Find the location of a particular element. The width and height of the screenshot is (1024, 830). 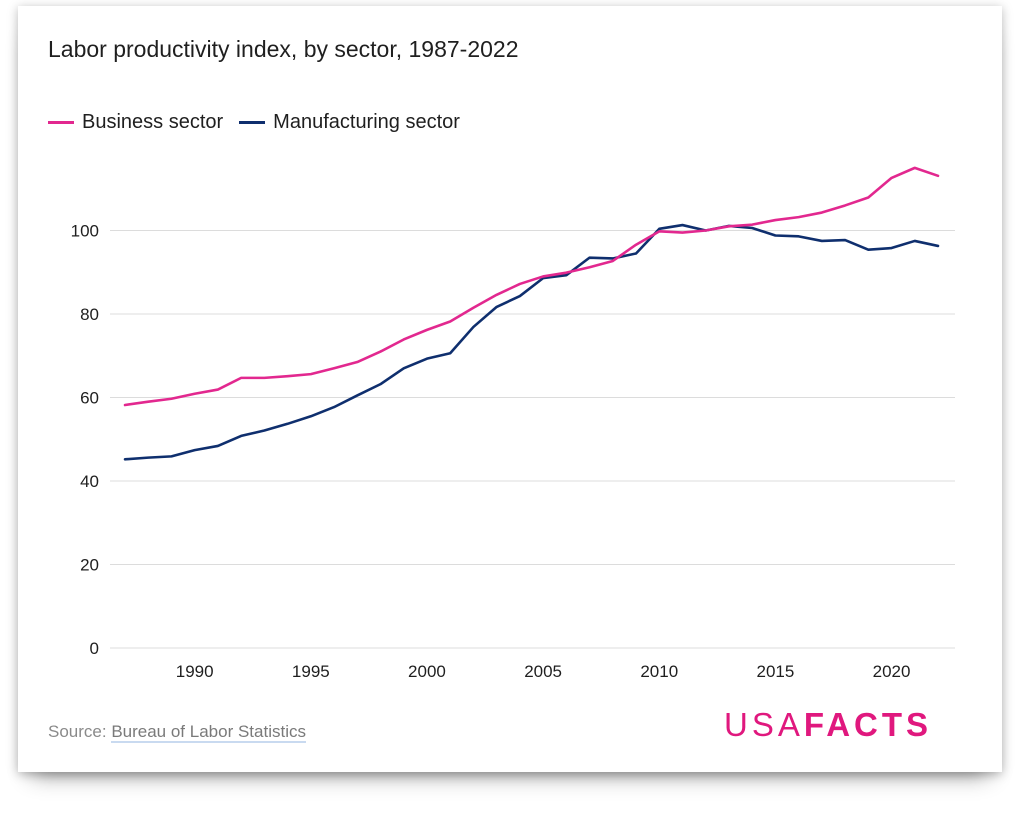

y-tick-label: 40 is located at coordinates (89, 481).